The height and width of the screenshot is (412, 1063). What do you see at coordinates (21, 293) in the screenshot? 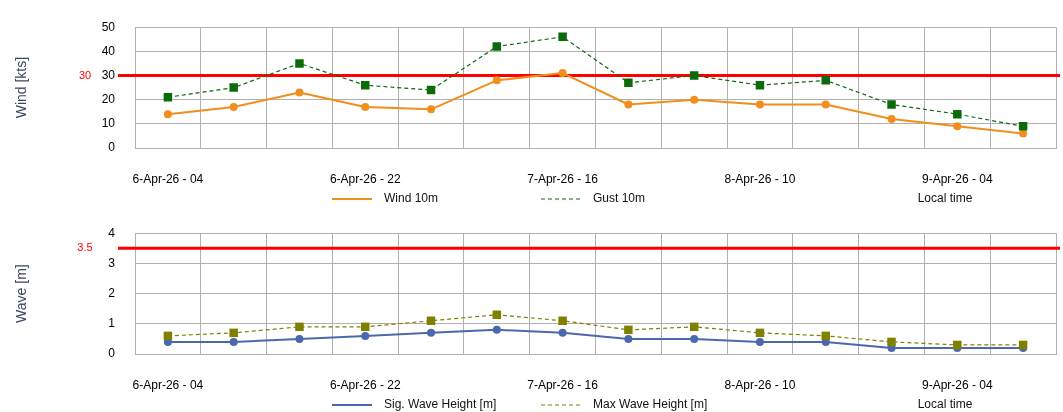
I see `y-axis-title: Wave [m]` at bounding box center [21, 293].